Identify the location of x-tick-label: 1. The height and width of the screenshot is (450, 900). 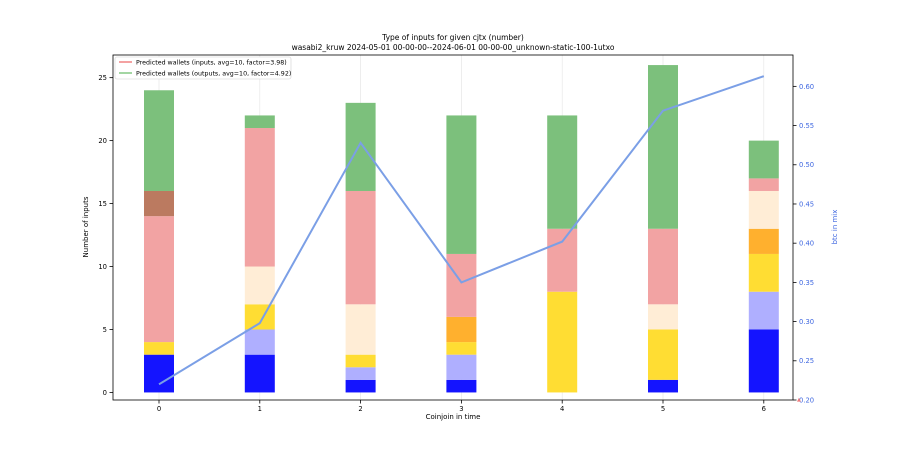
(260, 409).